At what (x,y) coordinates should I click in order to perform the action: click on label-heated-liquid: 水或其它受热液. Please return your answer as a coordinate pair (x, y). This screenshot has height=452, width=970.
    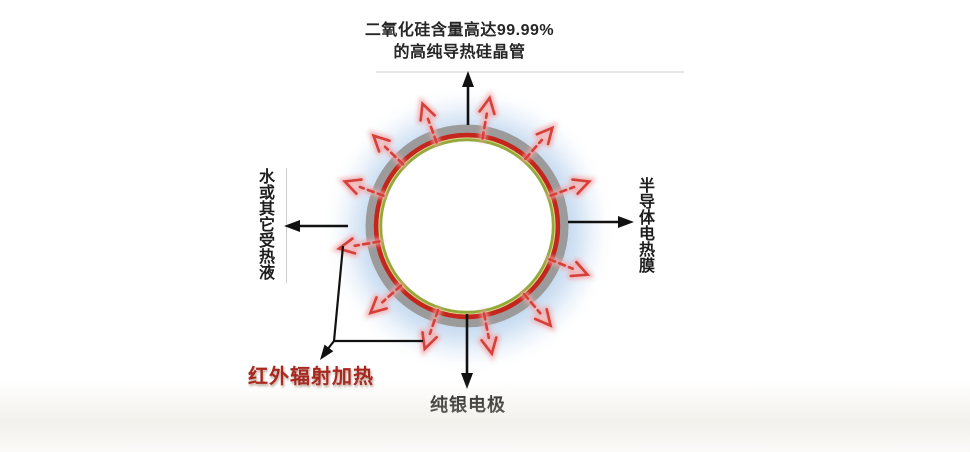
    Looking at the image, I should click on (264, 224).